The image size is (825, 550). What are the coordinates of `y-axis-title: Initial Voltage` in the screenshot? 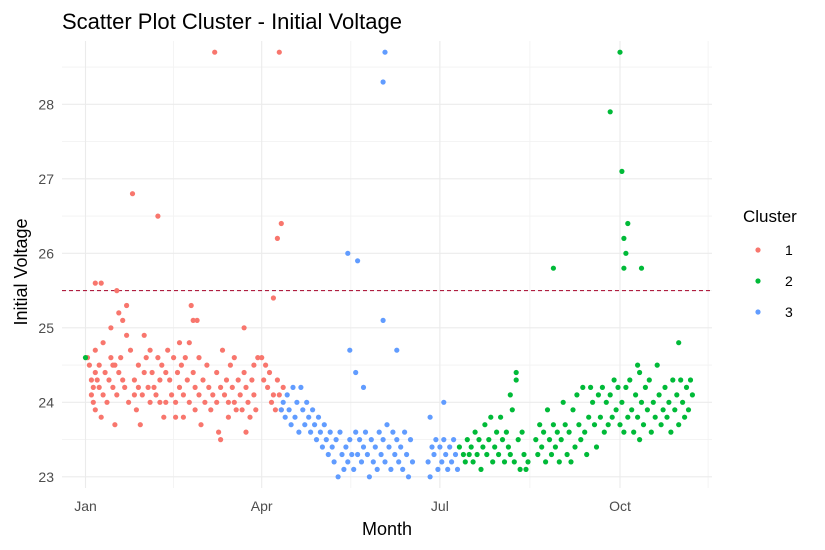 It's located at (21, 271).